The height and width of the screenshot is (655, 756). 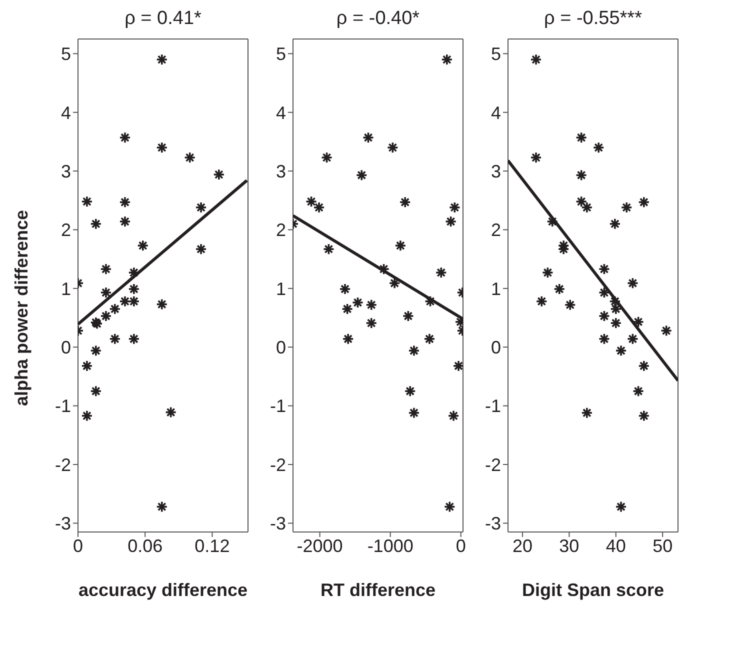 What do you see at coordinates (390, 546) in the screenshot?
I see `x-tick-label: -1000` at bounding box center [390, 546].